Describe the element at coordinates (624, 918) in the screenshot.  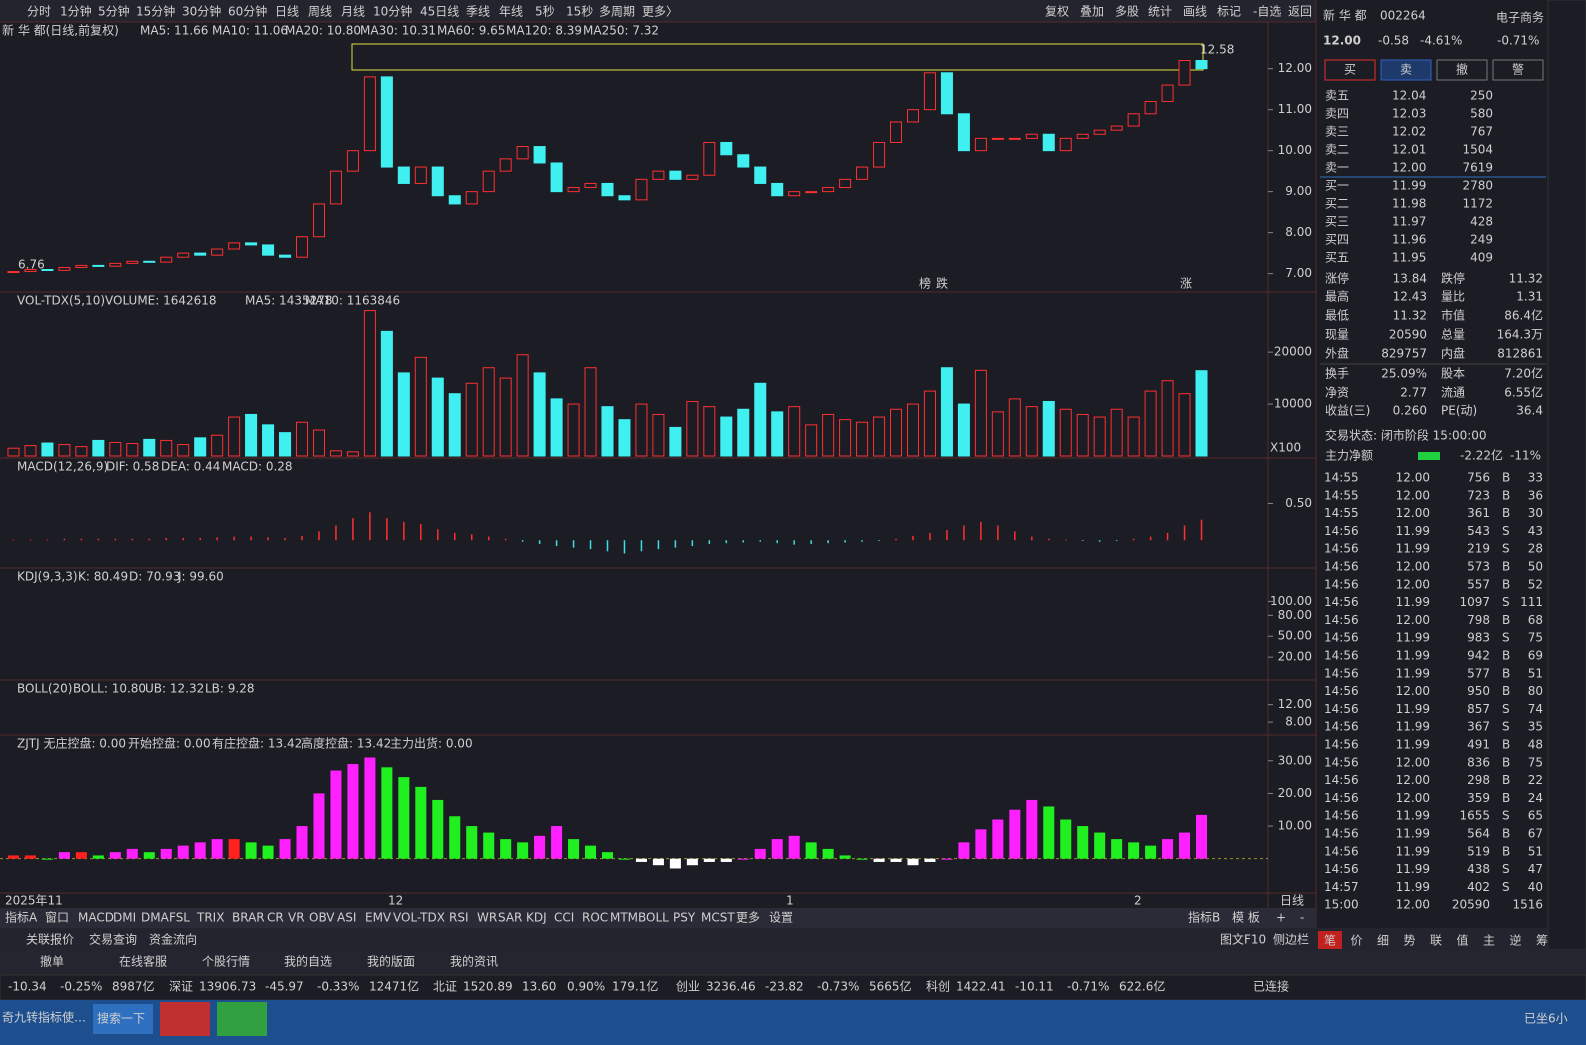
I see `indicator-tab: MTM` at that location.